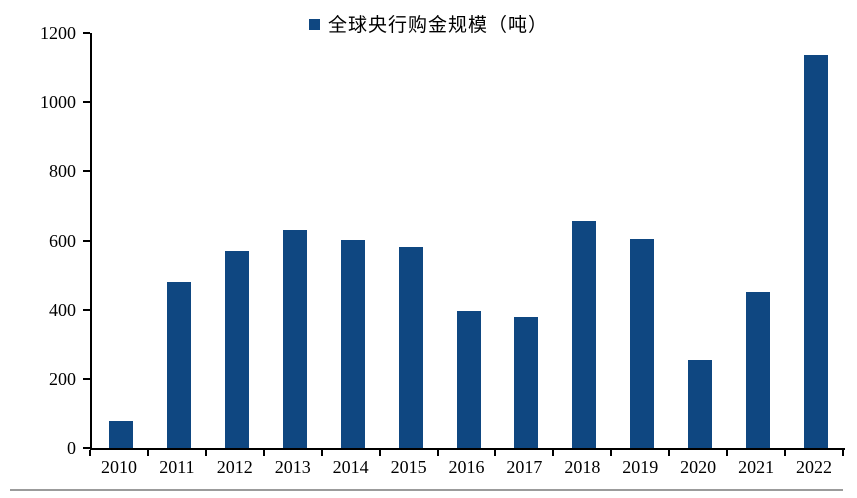 The width and height of the screenshot is (857, 498). What do you see at coordinates (582, 467) in the screenshot?
I see `x-axis-label-2018: 2018` at bounding box center [582, 467].